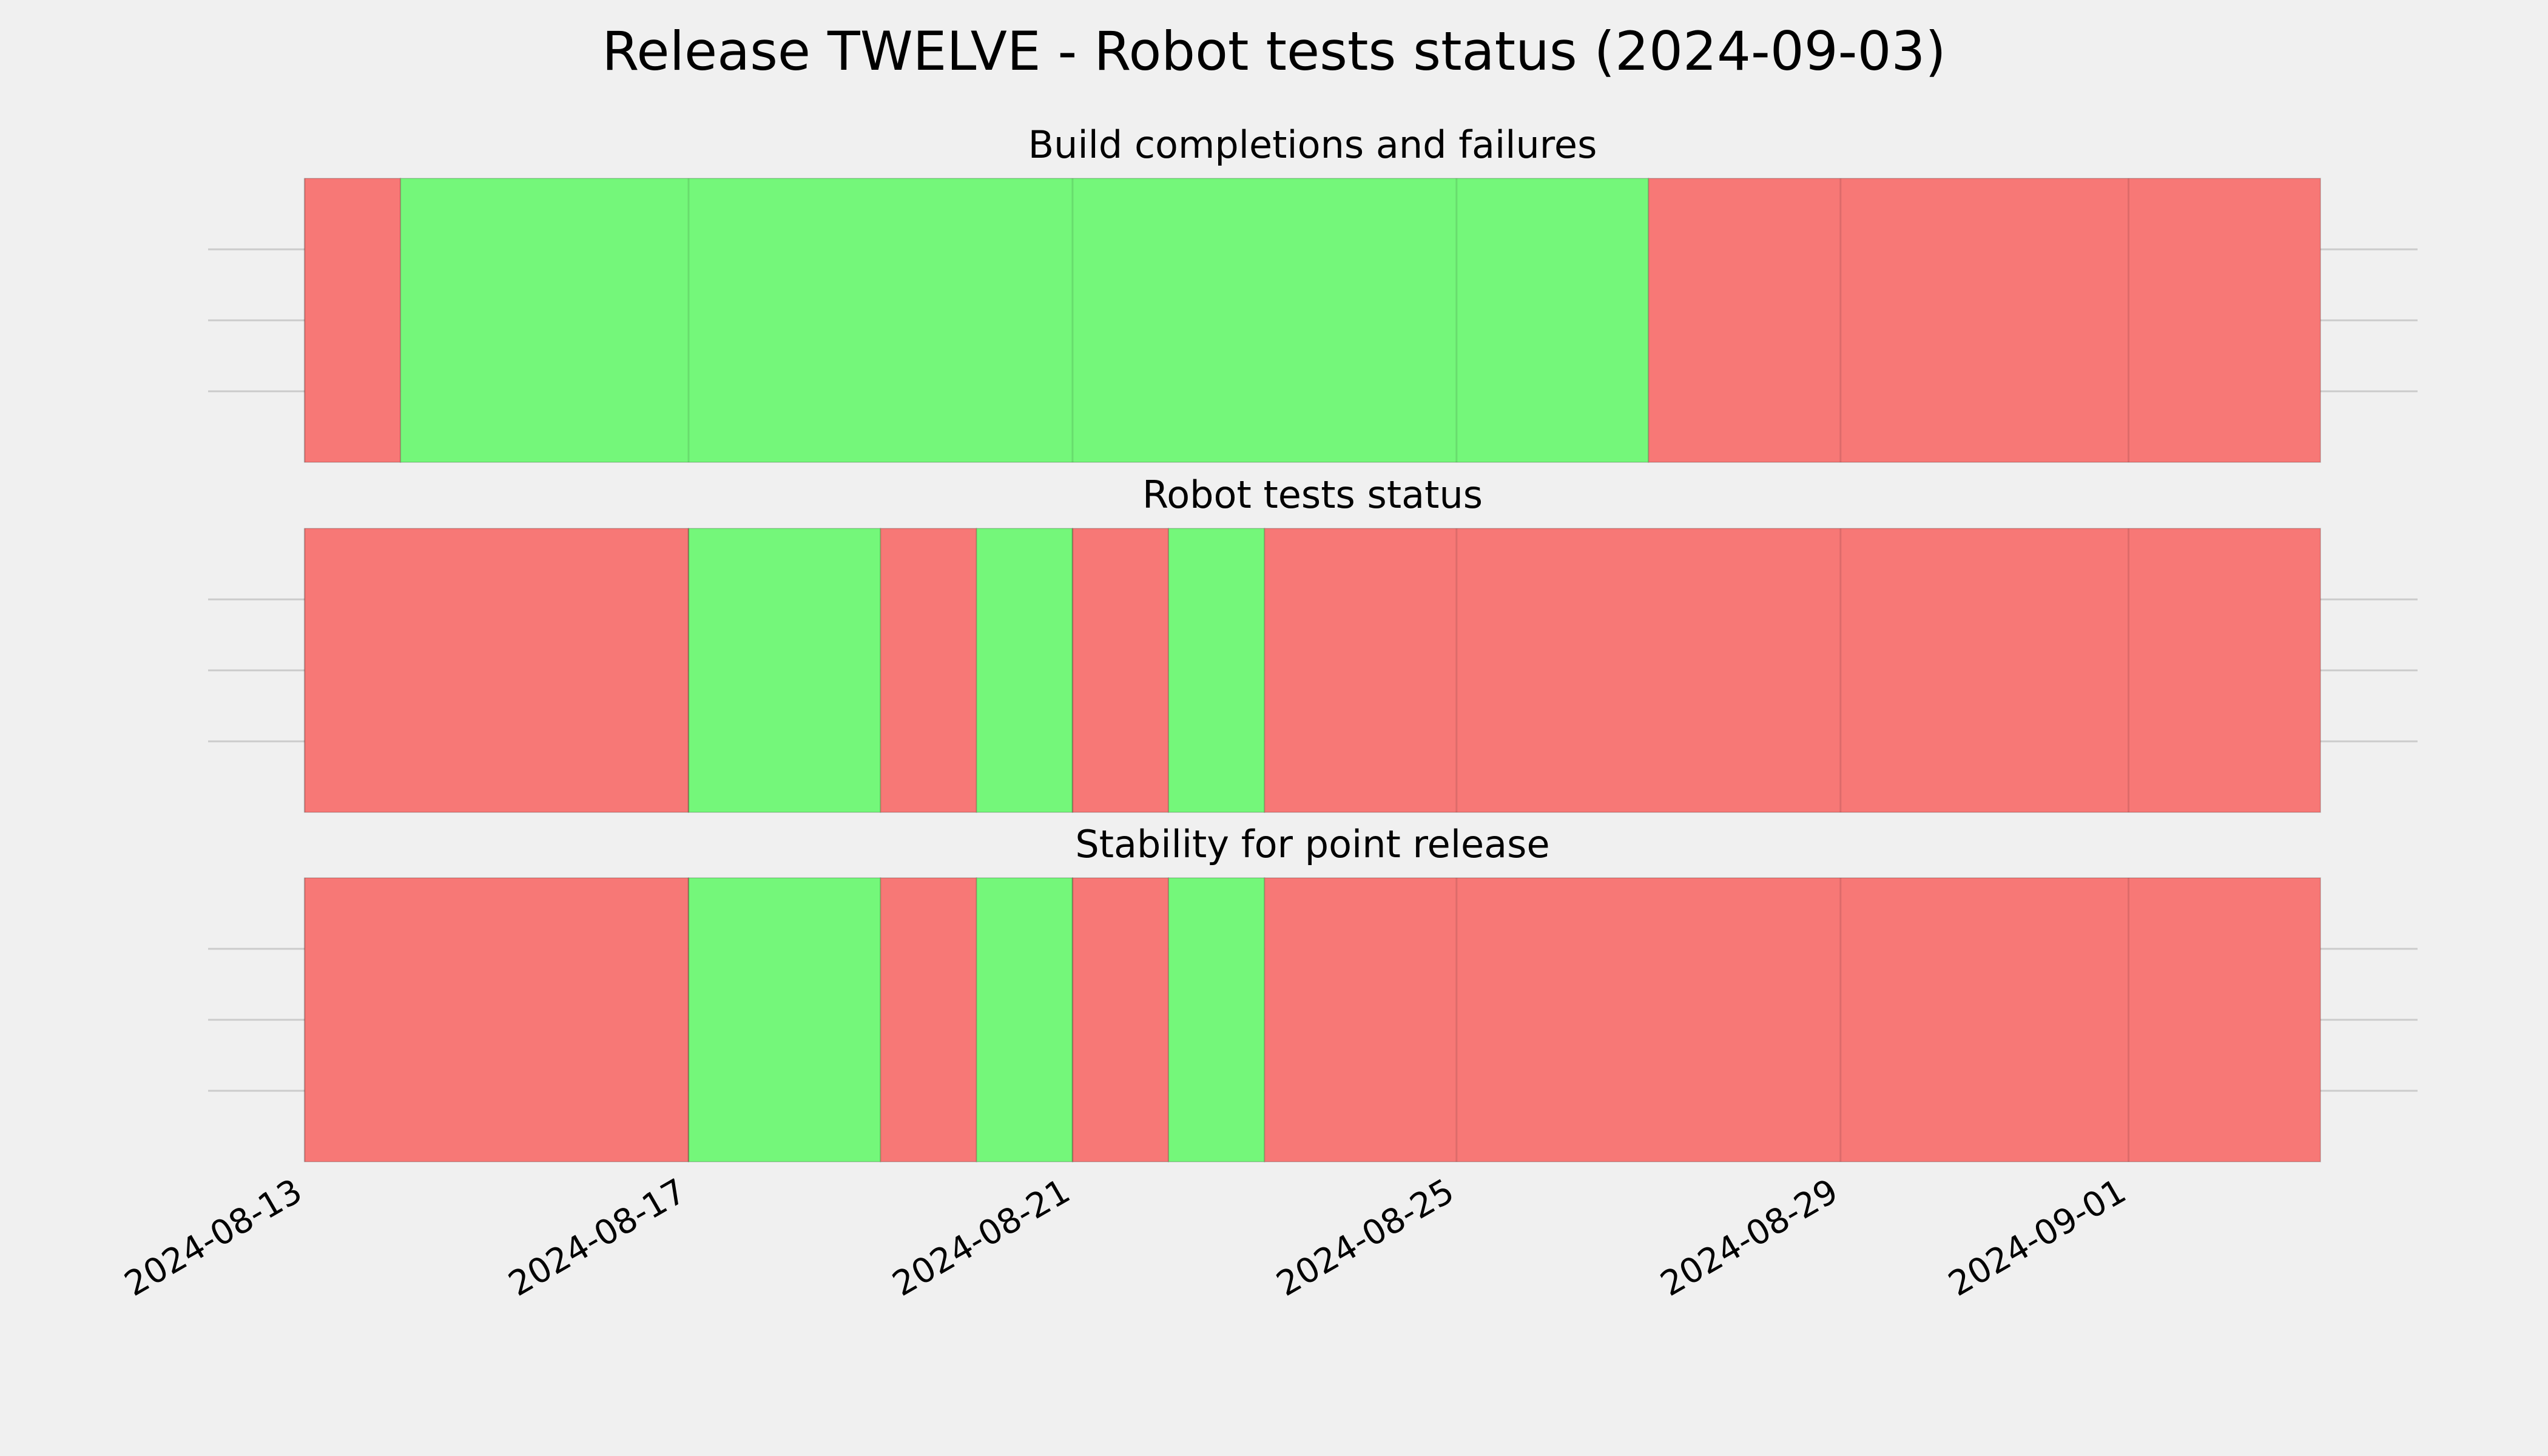  Describe the element at coordinates (1749, 1237) in the screenshot. I see `x-tick-label: 2024-08-29` at that location.